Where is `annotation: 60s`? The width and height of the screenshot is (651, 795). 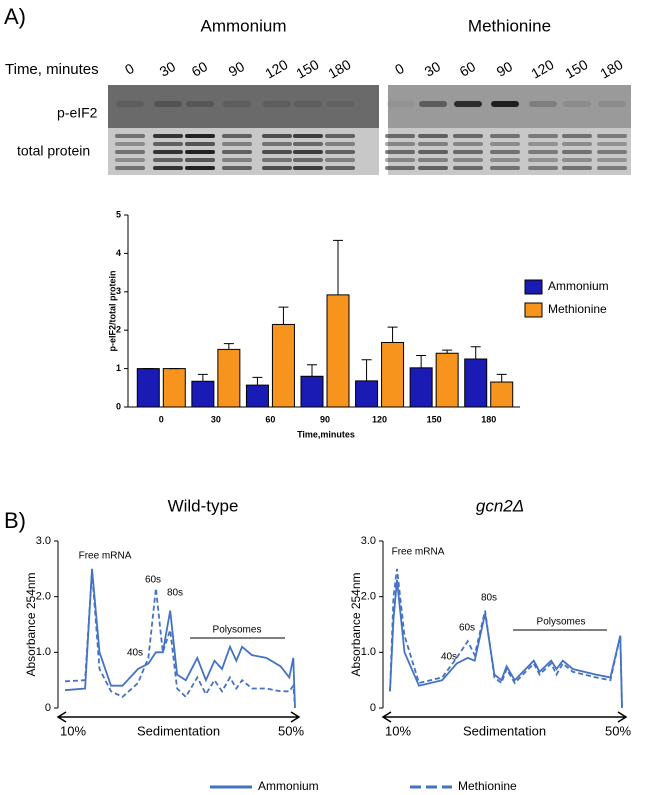
annotation: 60s is located at coordinates (153, 580).